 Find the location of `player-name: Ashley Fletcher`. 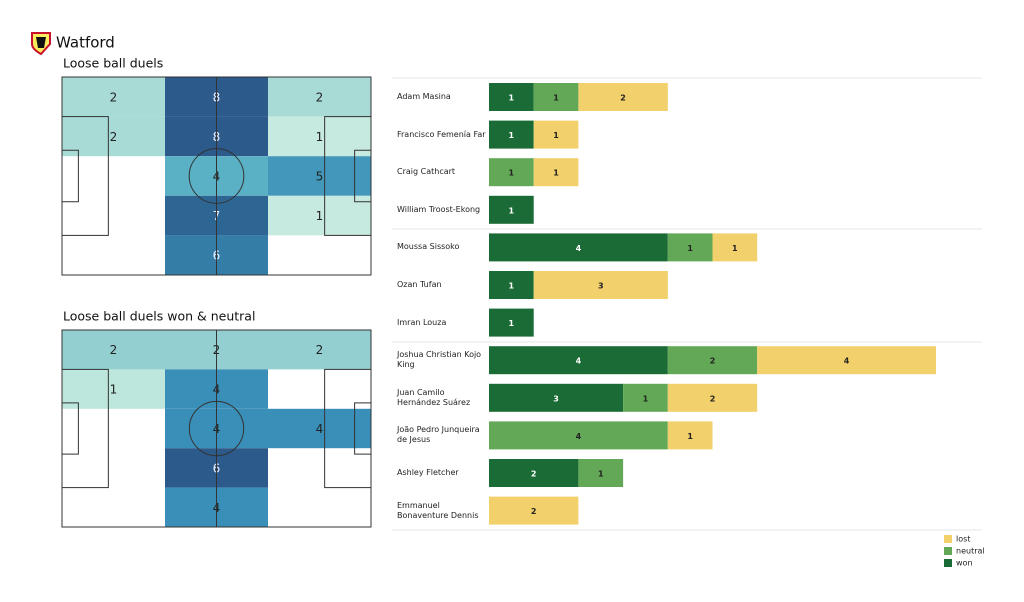

player-name: Ashley Fletcher is located at coordinates (428, 472).